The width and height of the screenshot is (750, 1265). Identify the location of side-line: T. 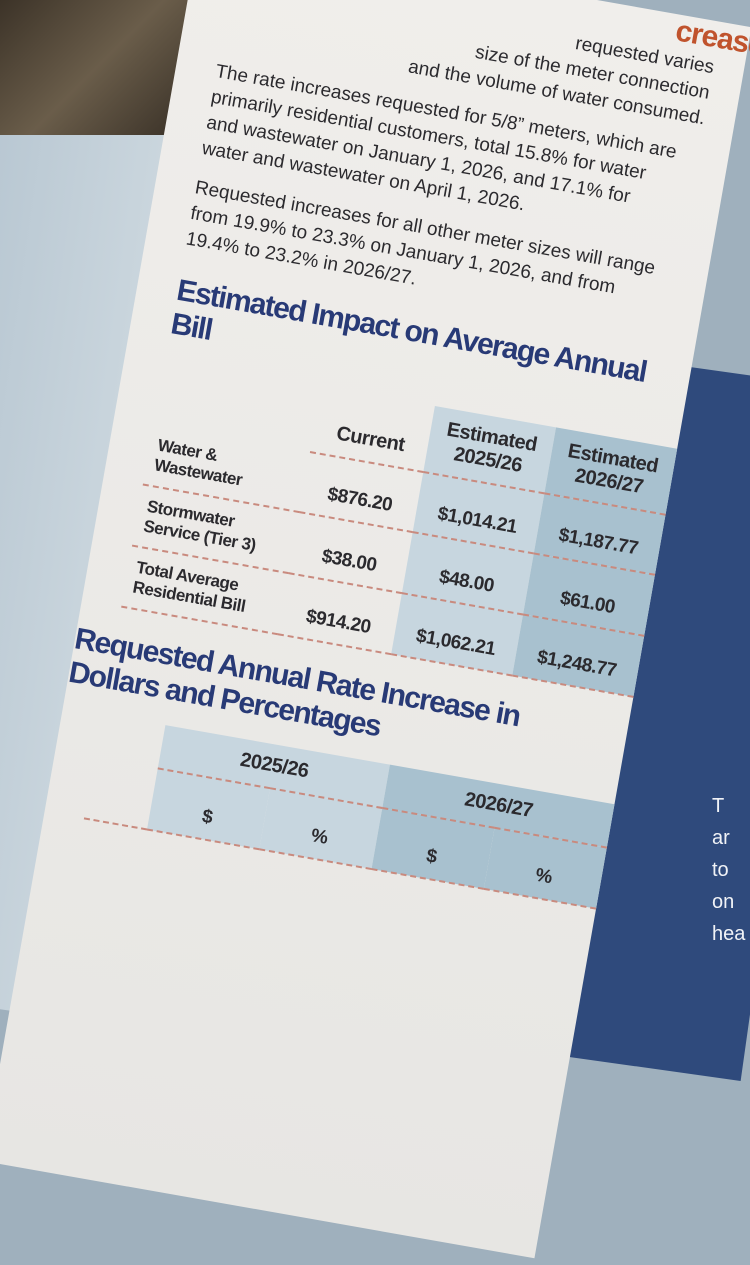
(718, 806).